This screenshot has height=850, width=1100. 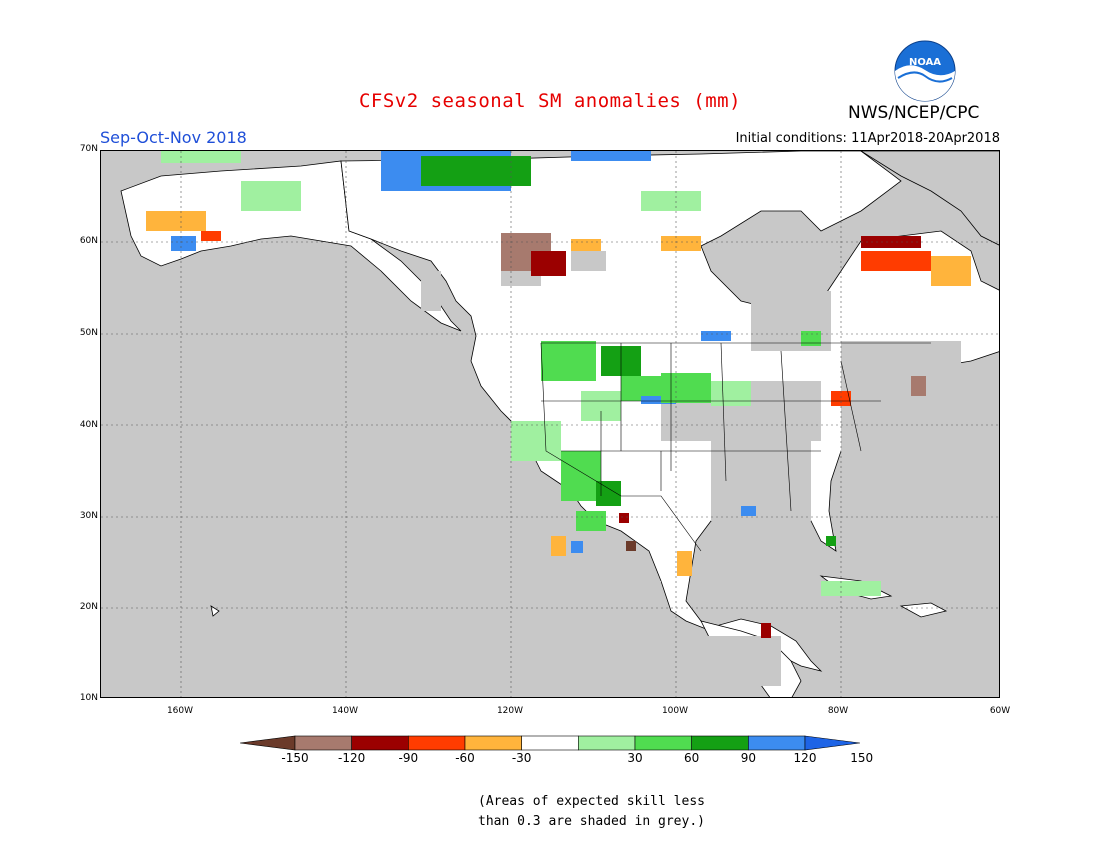 What do you see at coordinates (345, 711) in the screenshot?
I see `lon-label-140w: 140W` at bounding box center [345, 711].